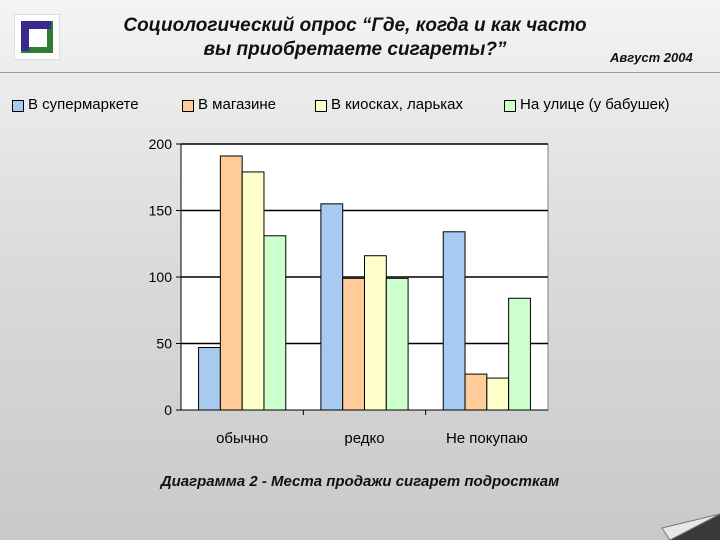 The width and height of the screenshot is (720, 540). Describe the element at coordinates (83, 104) in the screenshot. I see `legend-label: В супермаркете` at that location.